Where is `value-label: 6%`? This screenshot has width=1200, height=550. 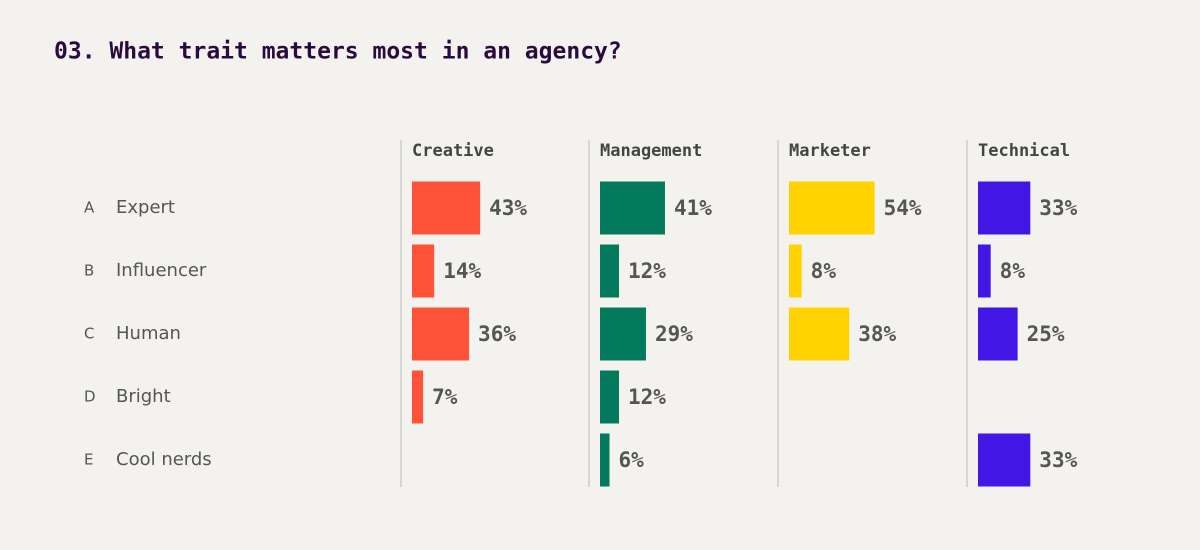
value-label: 6% is located at coordinates (632, 460).